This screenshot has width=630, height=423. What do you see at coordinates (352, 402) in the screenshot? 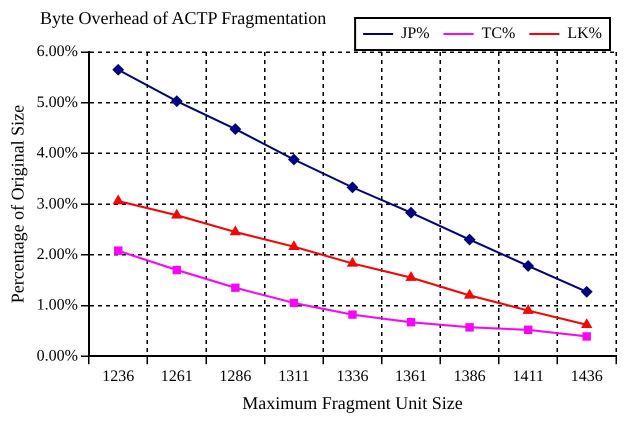
I see `x-axis-title: Maximum Fragment Unit Size` at bounding box center [352, 402].